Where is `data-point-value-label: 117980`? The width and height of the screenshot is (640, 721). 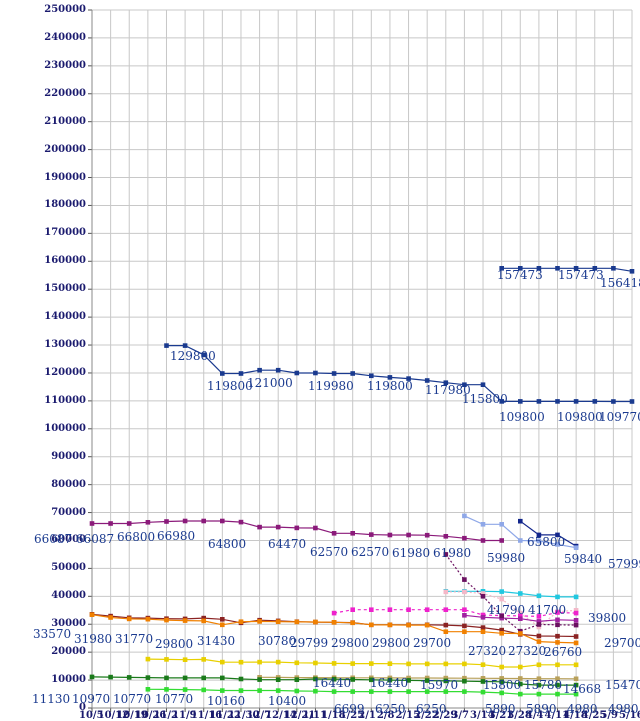 data-point-value-label: 117980 is located at coordinates (448, 390).